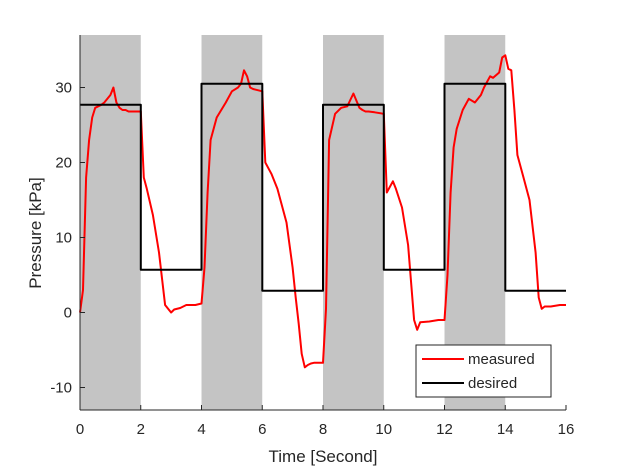 Image resolution: width=623 pixels, height=467 pixels. I want to click on x-tick-label: 4, so click(201, 429).